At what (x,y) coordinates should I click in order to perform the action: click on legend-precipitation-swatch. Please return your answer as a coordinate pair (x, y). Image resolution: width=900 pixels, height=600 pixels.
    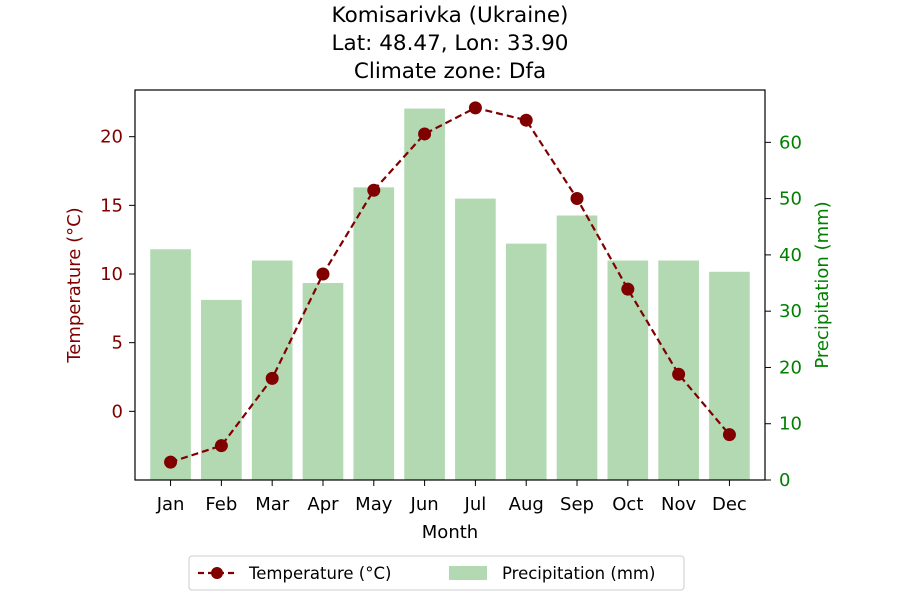
    Looking at the image, I should click on (468, 573).